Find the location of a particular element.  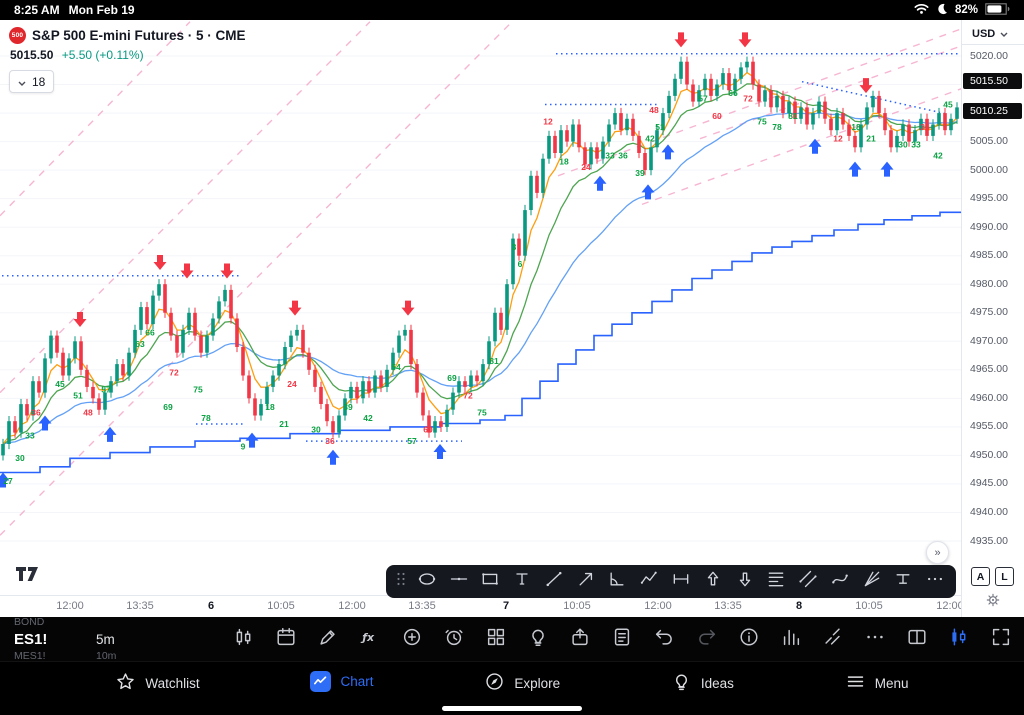

share-button is located at coordinates (580, 639).